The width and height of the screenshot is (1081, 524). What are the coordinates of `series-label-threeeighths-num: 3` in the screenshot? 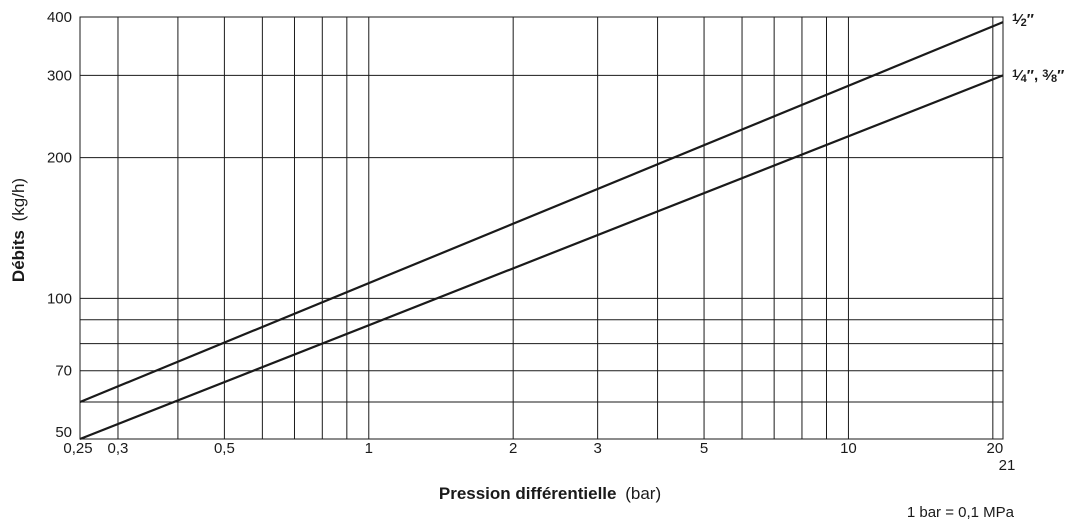 It's located at (1045, 74).